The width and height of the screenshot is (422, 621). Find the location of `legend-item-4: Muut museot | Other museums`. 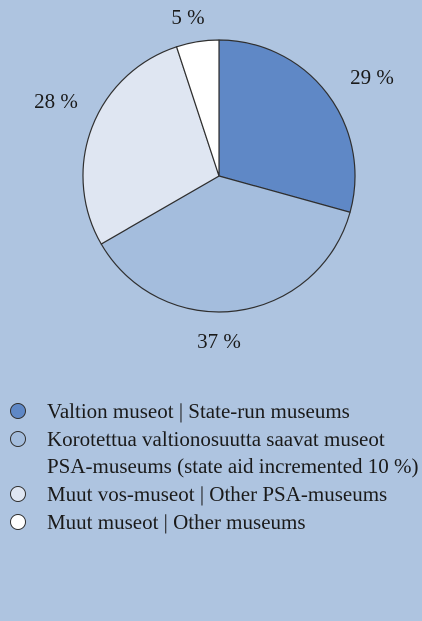

legend-item-4: Muut museot | Other museums is located at coordinates (216, 522).